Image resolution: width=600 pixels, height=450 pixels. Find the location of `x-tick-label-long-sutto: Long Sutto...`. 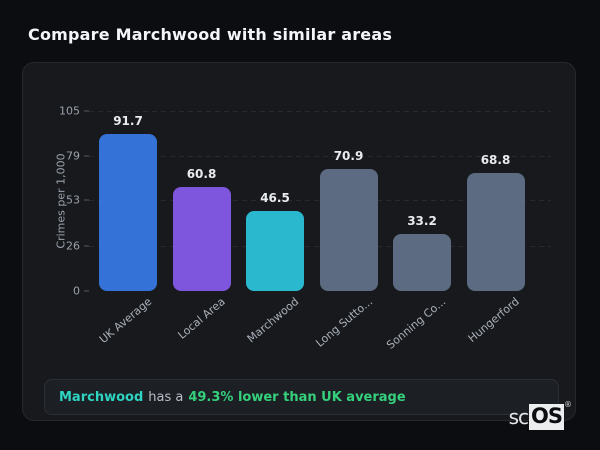

x-tick-label-long-sutto: Long Sutto... is located at coordinates (344, 322).